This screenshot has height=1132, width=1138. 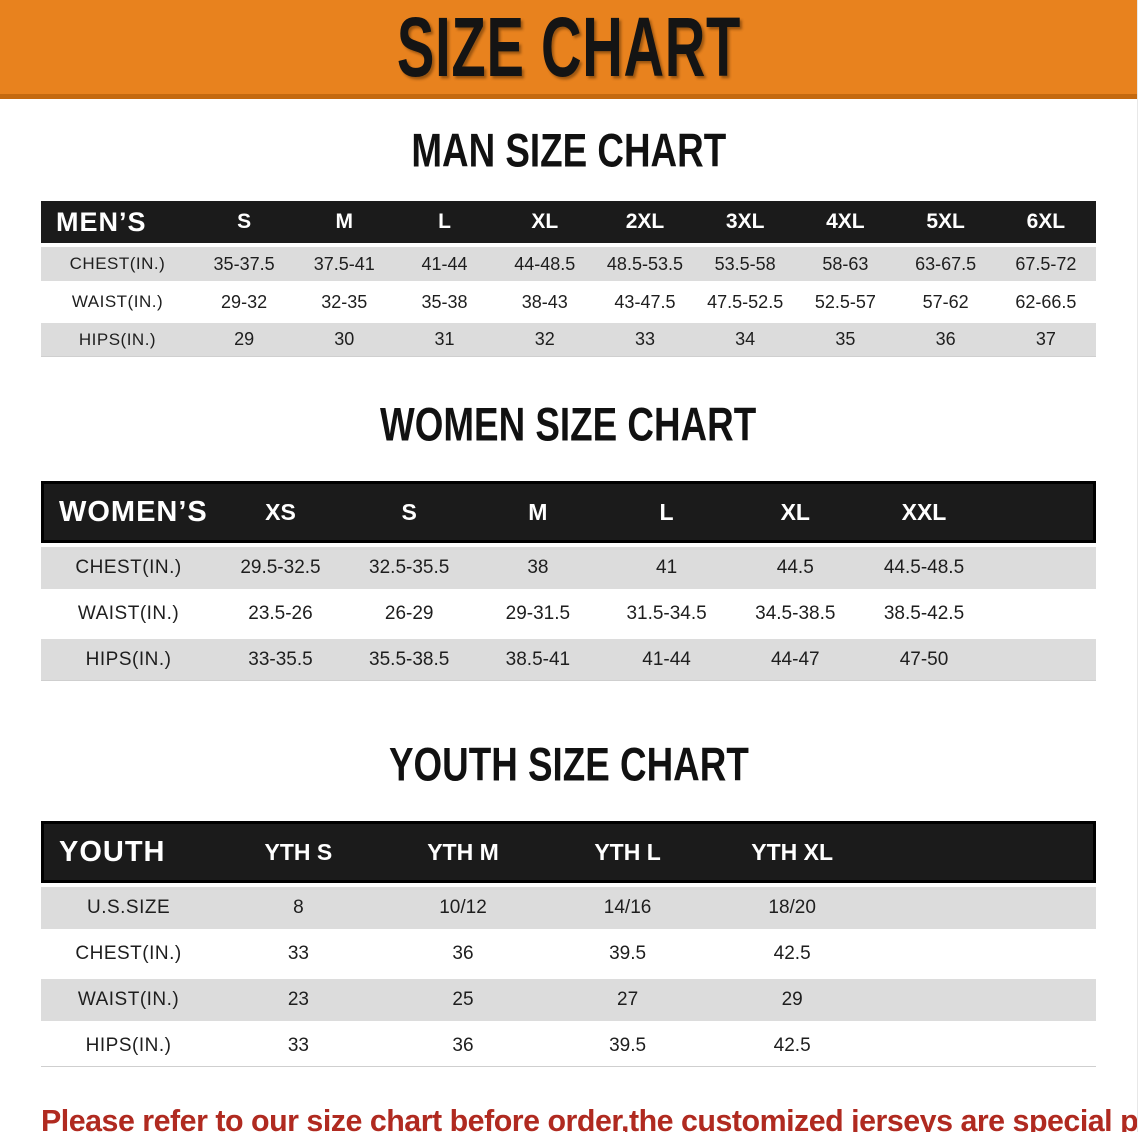 What do you see at coordinates (280, 660) in the screenshot?
I see `table-cell: 33-35.5` at bounding box center [280, 660].